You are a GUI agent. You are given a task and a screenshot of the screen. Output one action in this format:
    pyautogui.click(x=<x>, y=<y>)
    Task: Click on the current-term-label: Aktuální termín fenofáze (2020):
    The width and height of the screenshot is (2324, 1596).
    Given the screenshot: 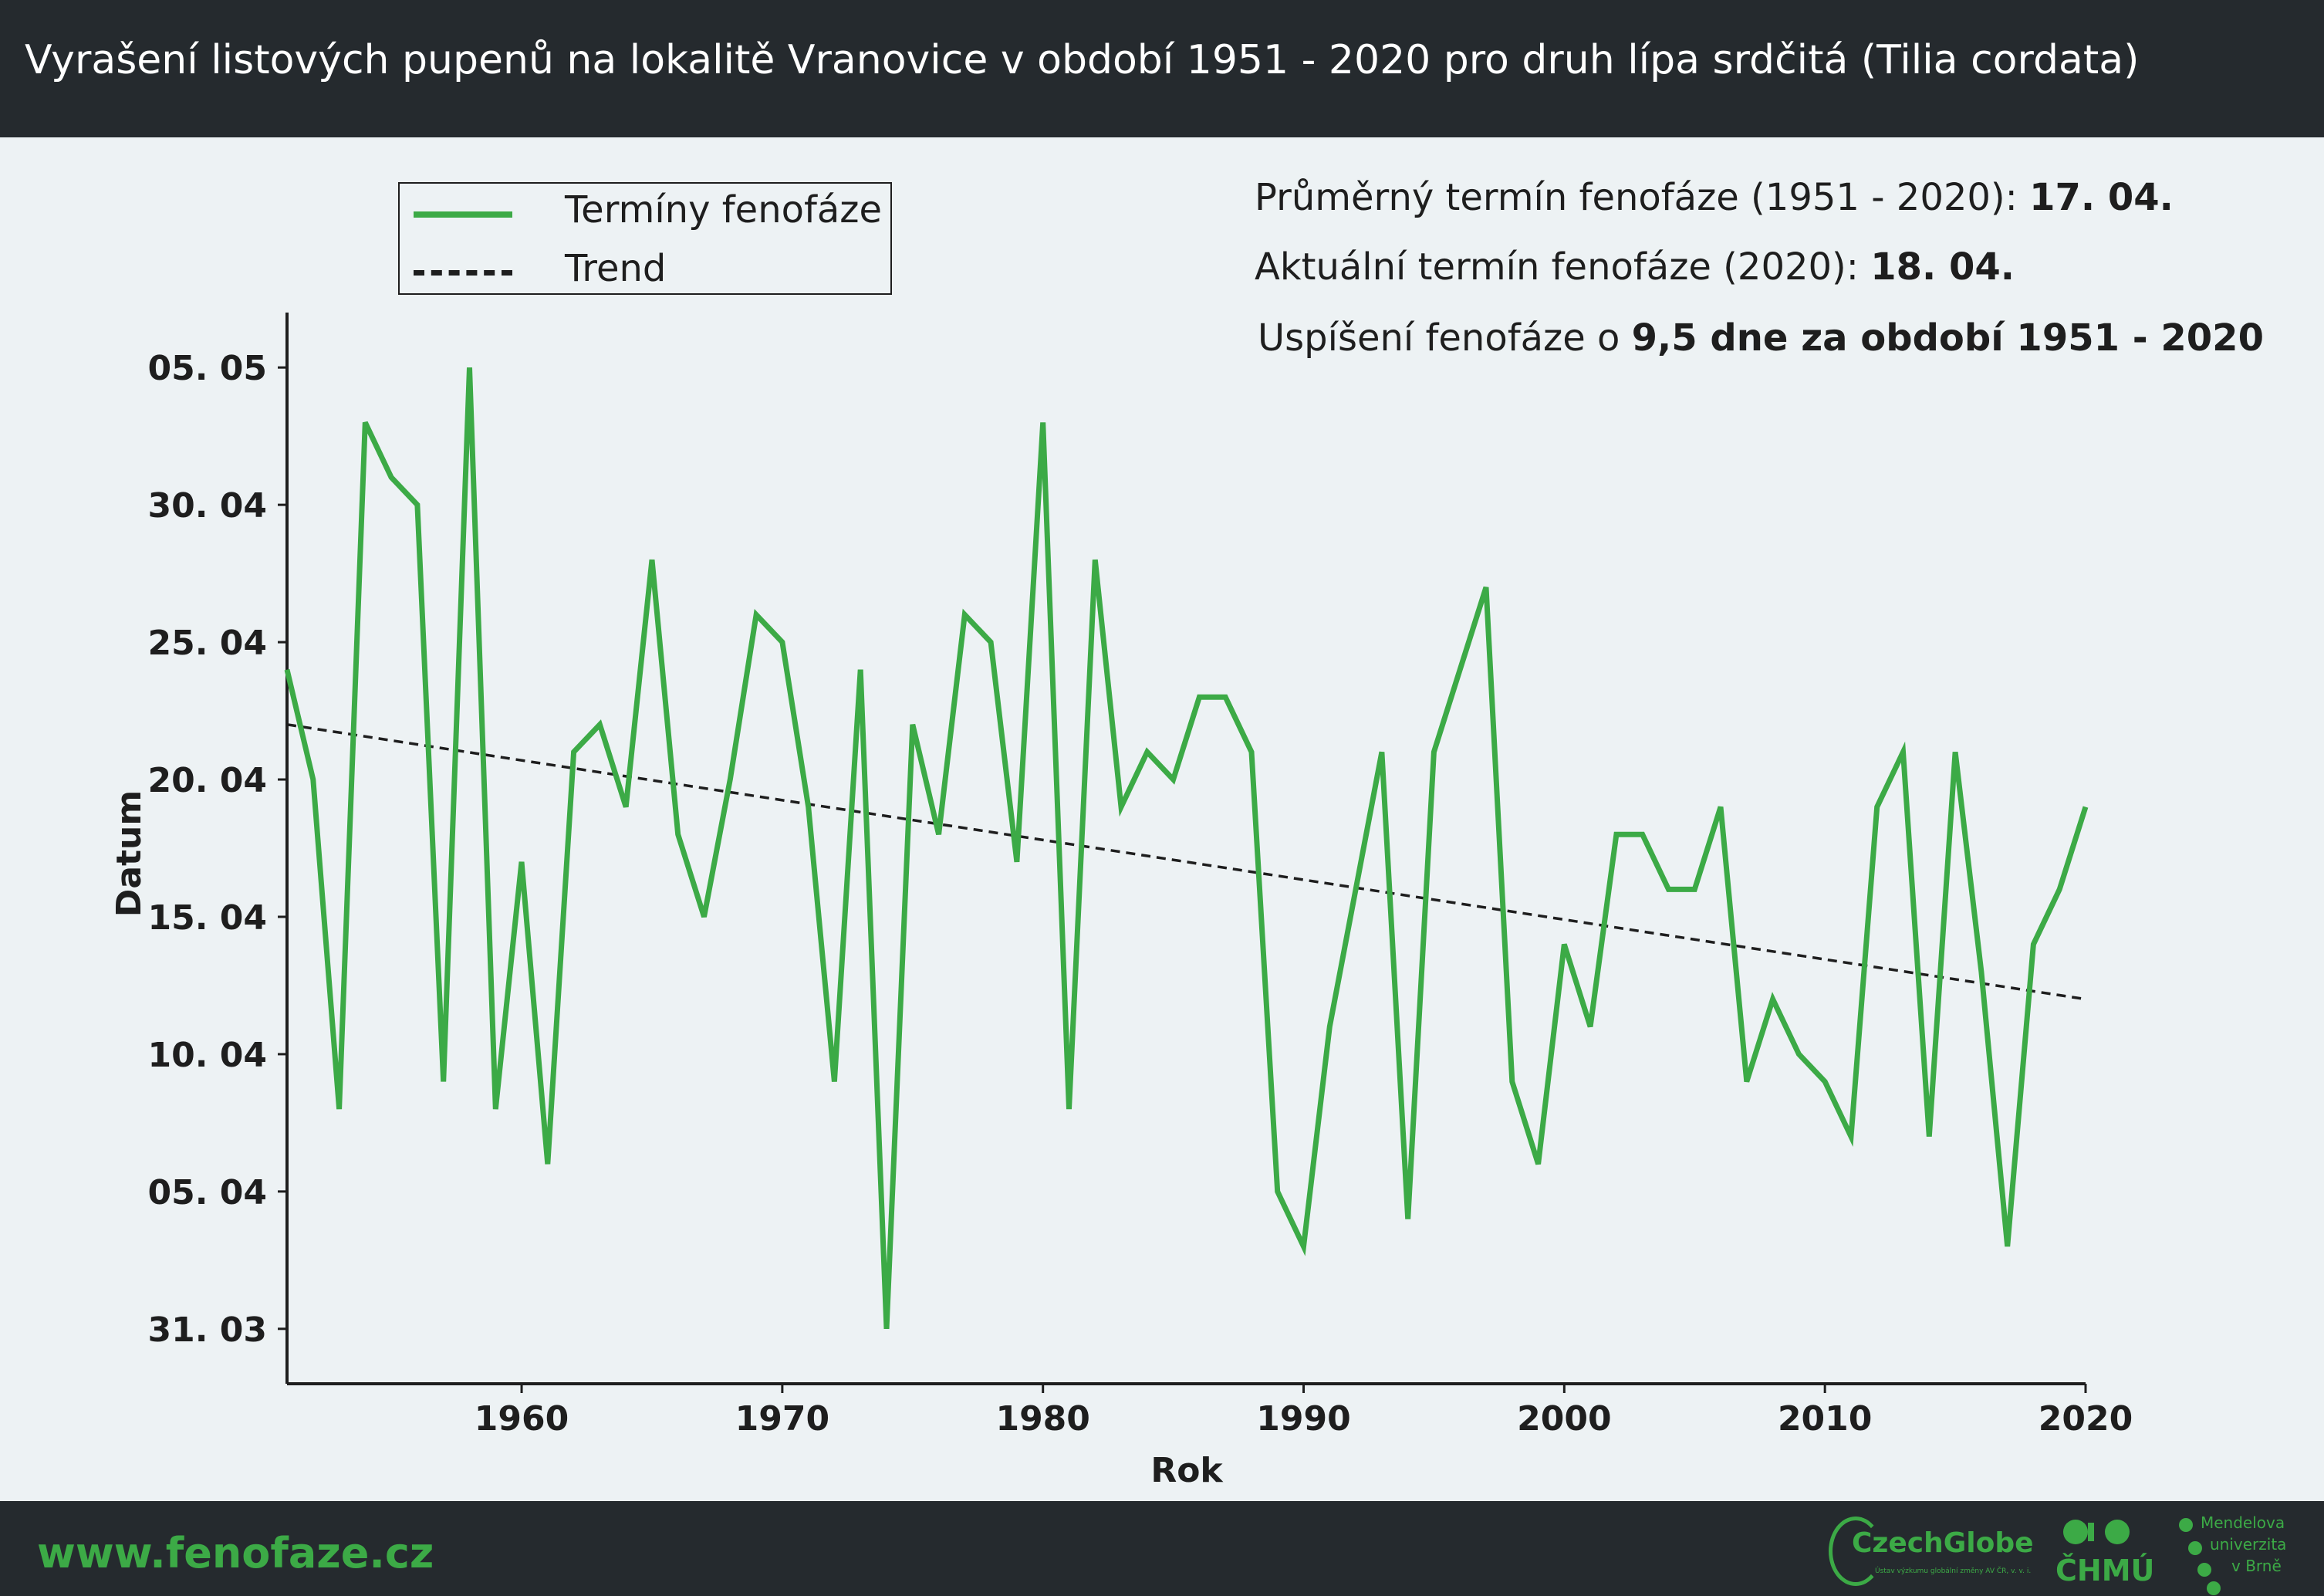 What is the action you would take?
    pyautogui.click(x=1557, y=267)
    